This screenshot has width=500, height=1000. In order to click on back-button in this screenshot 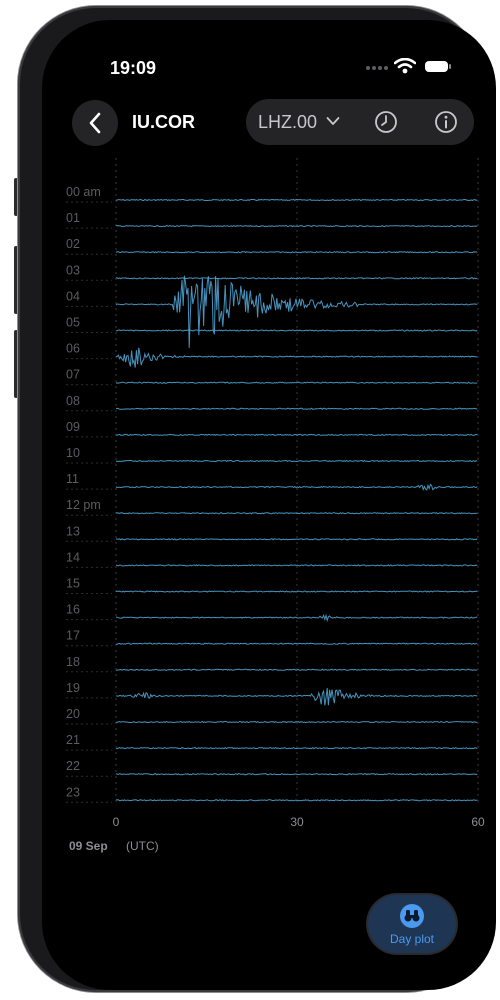, I will do `click(95, 123)`.